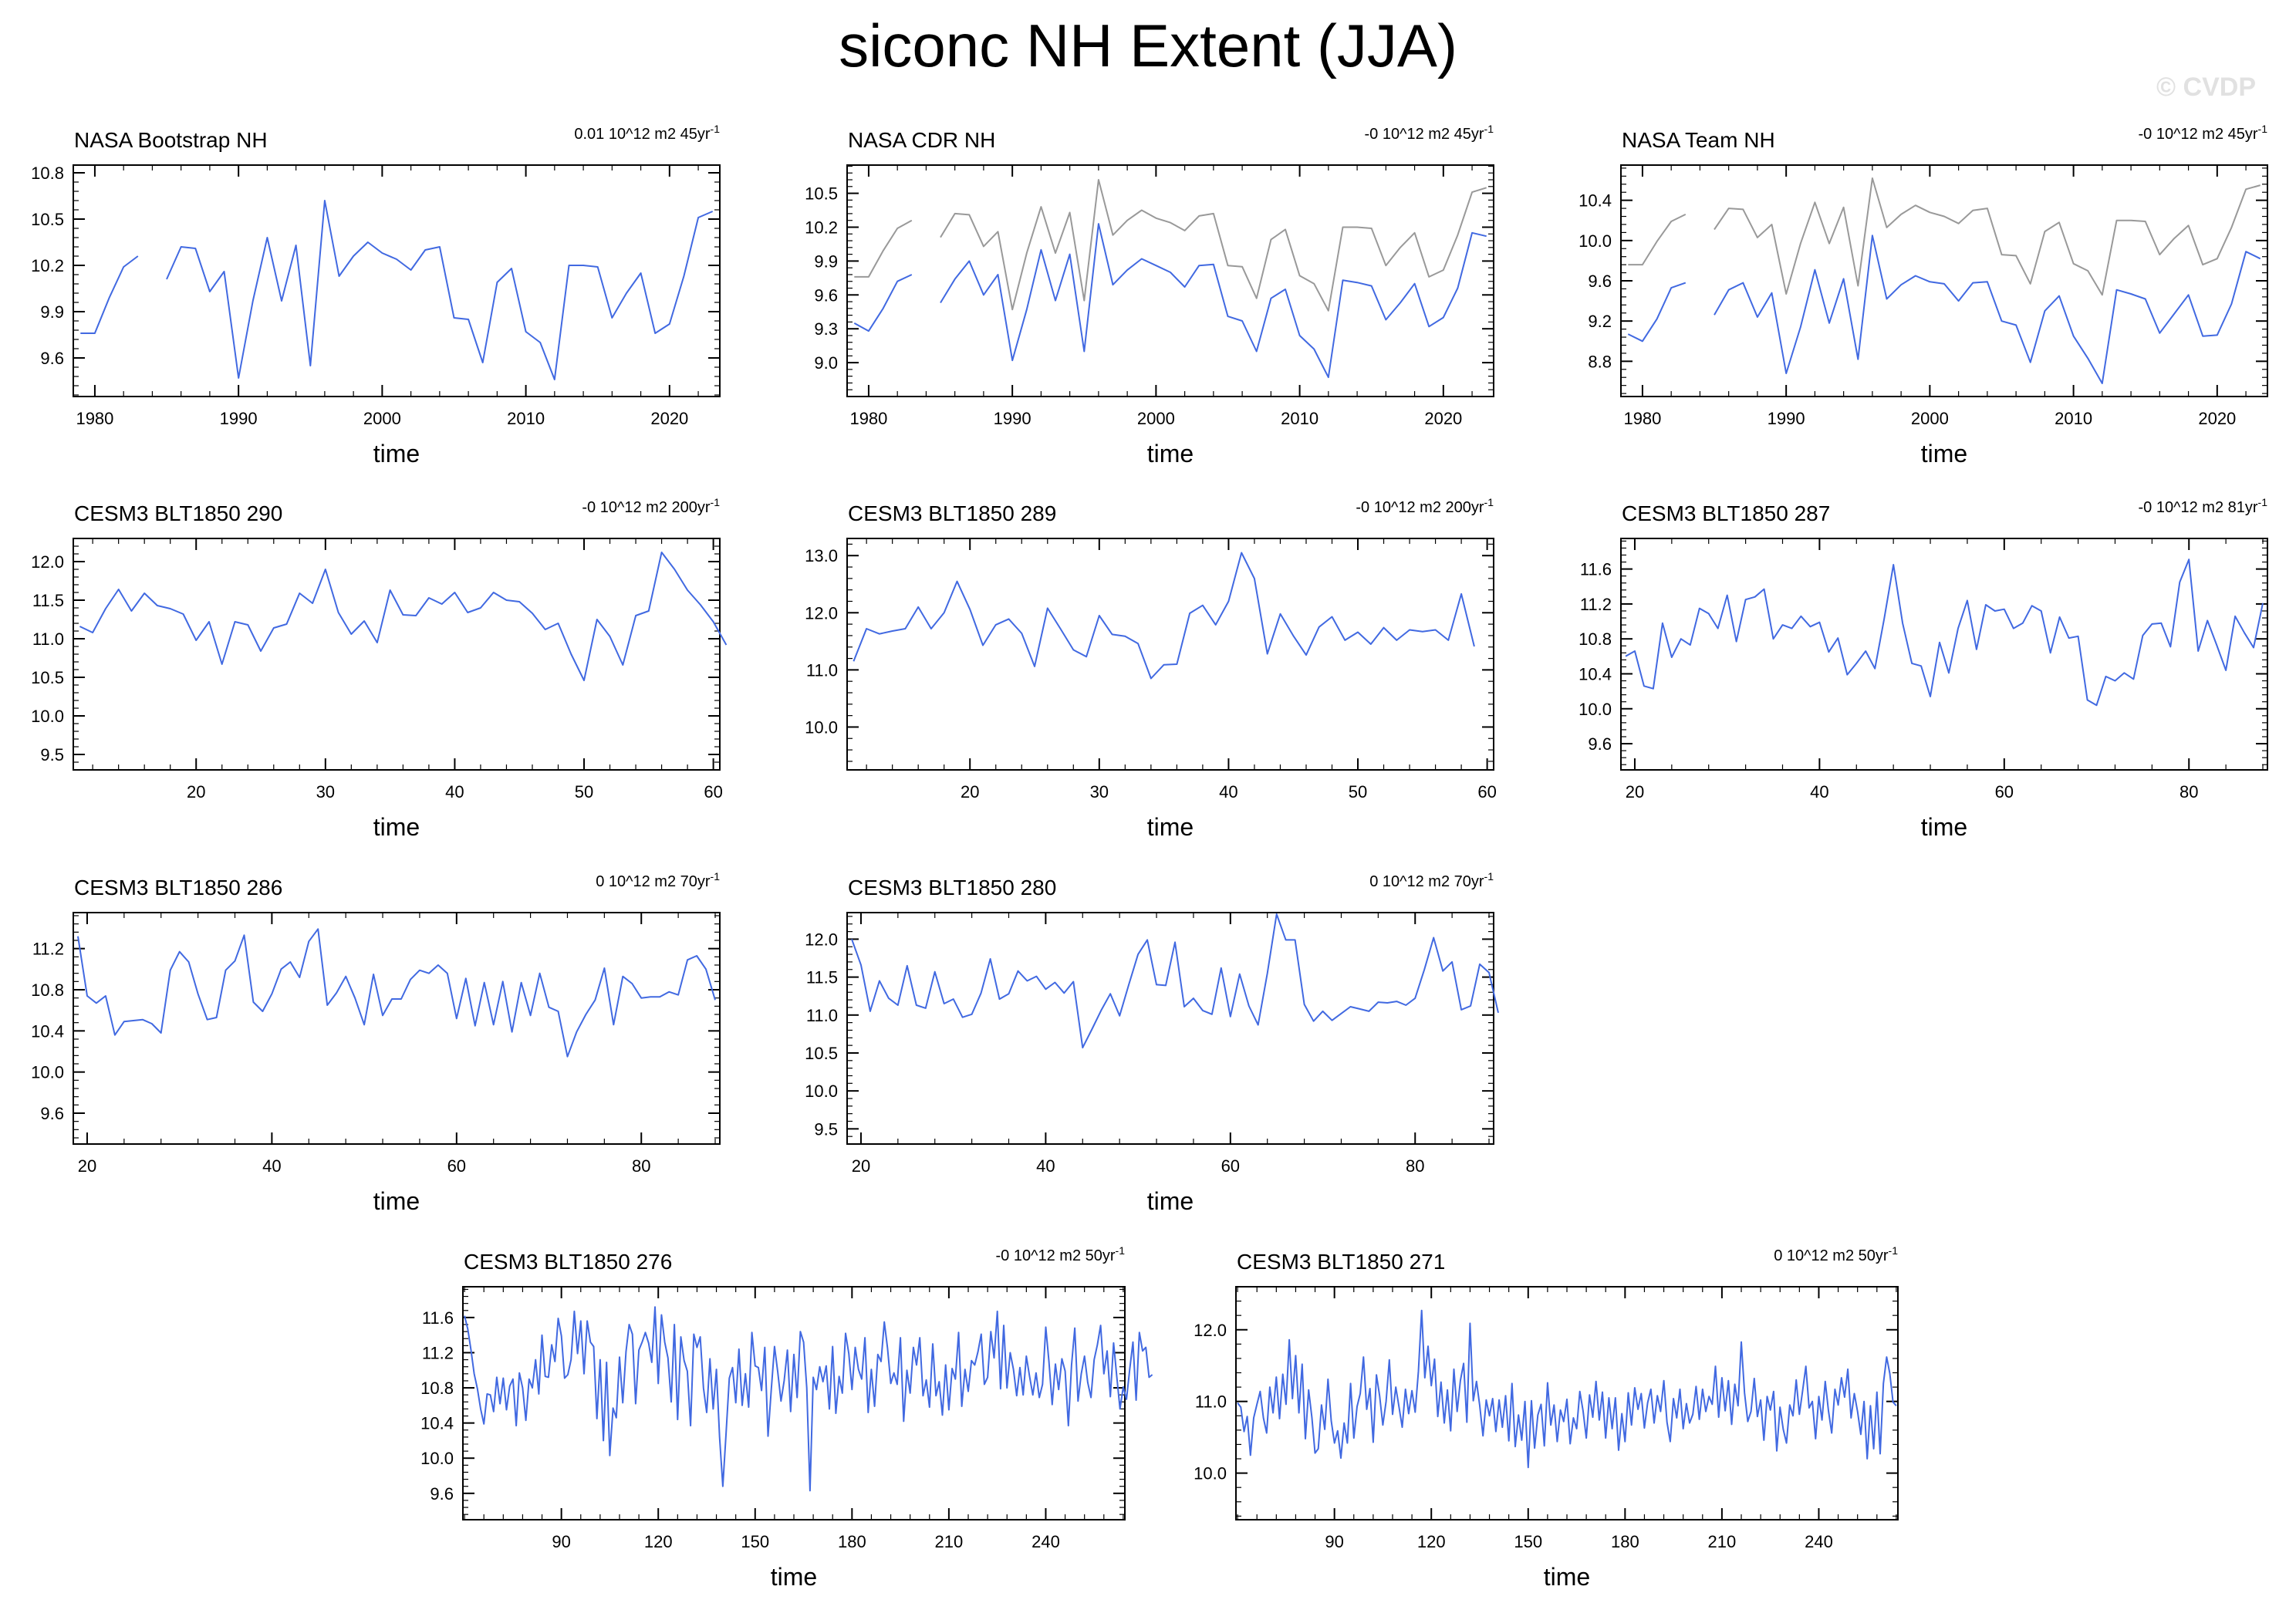 This screenshot has width=2296, height=1620. I want to click on x-tick-label: 2020, so click(1443, 418).